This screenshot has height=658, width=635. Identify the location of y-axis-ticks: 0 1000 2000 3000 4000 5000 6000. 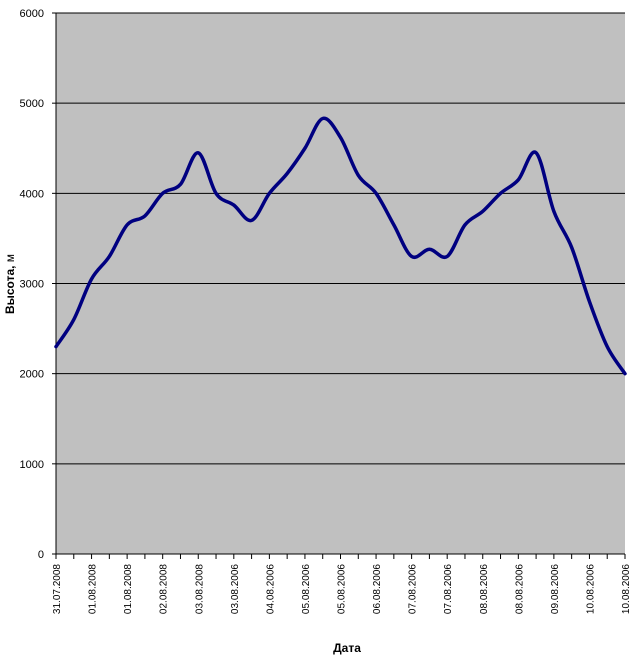
(38, 284).